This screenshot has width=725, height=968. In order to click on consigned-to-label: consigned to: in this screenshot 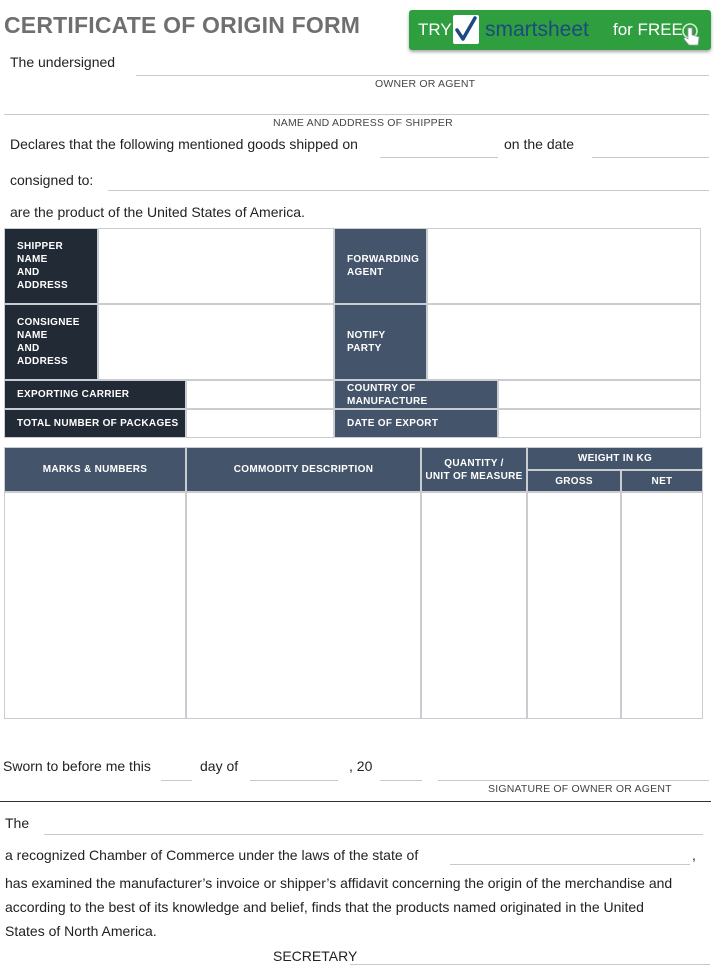, I will do `click(52, 180)`.